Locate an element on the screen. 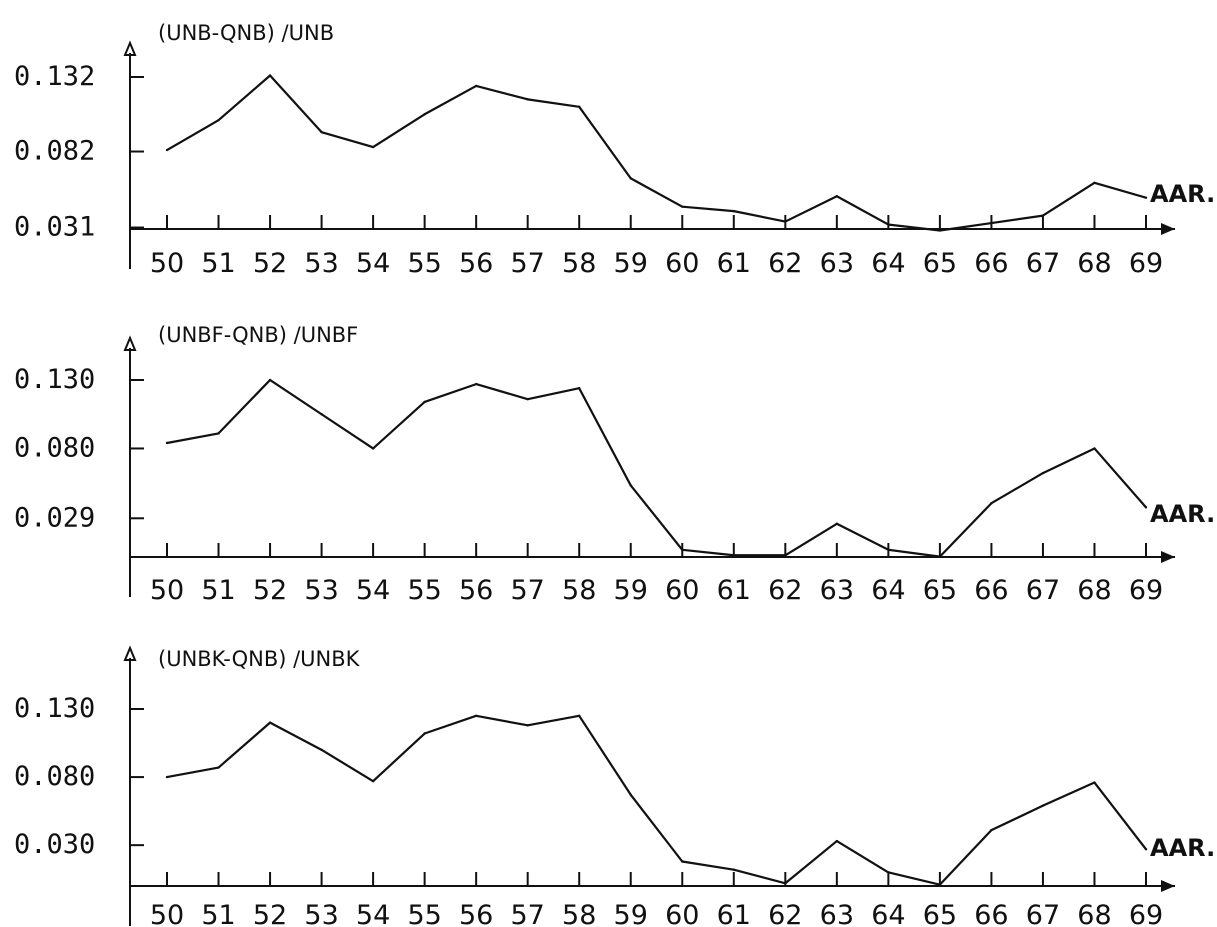 The width and height of the screenshot is (1217, 927). x-tick-label: 52 is located at coordinates (270, 263).